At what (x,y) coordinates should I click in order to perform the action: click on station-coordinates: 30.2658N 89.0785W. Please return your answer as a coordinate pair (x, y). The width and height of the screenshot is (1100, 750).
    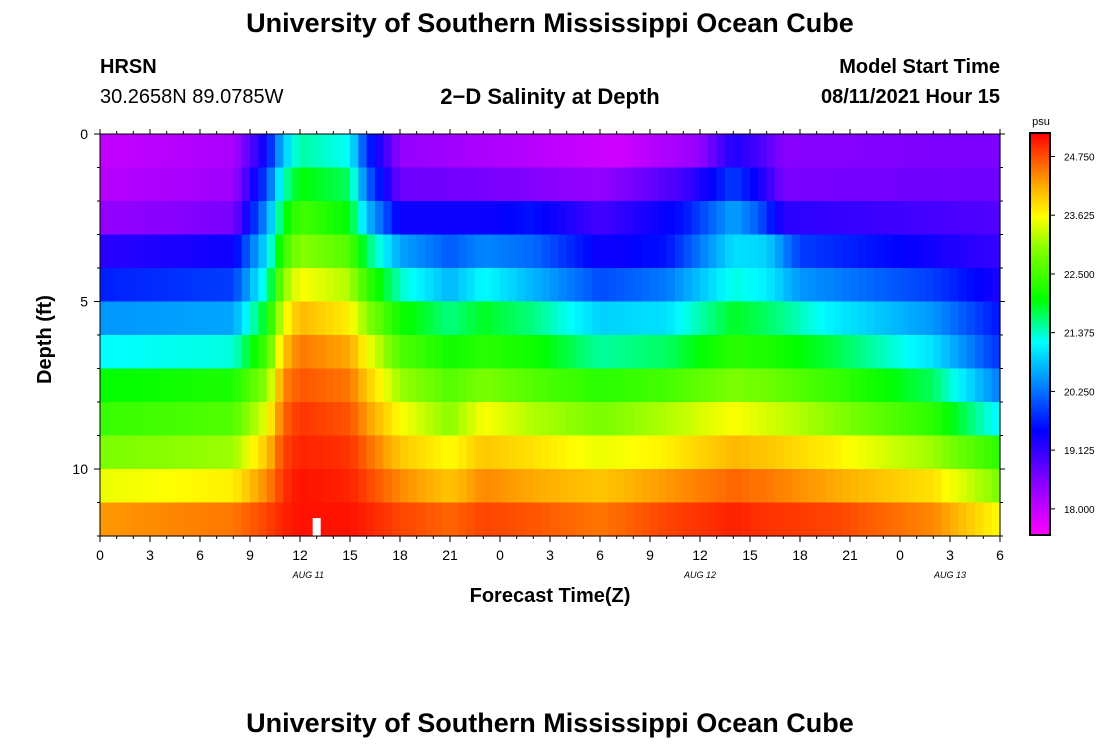
    Looking at the image, I should click on (192, 97).